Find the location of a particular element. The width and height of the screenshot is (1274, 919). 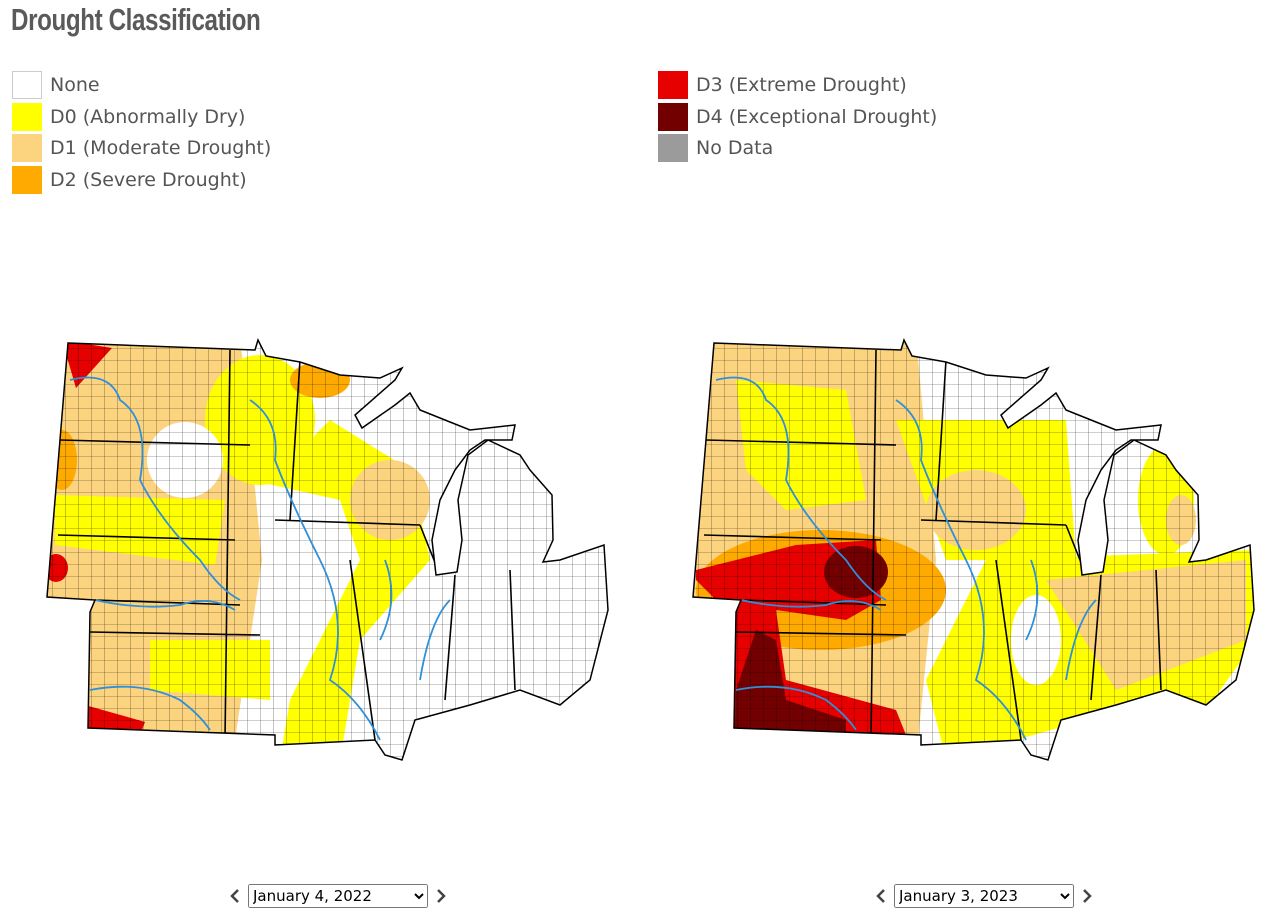

legend-label: D2 (Severe Drought) is located at coordinates (148, 179).